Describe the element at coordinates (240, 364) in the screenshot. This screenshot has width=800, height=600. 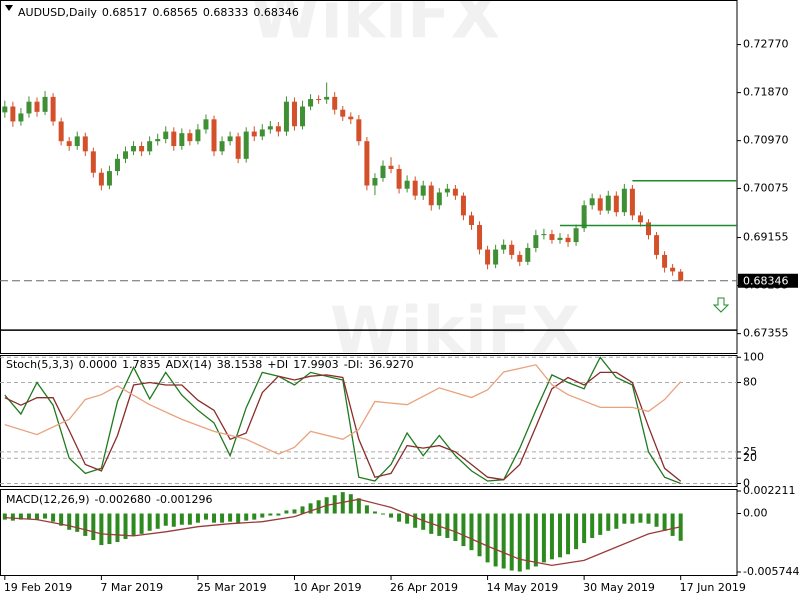
I see `indicator-header: 38.1538` at that location.